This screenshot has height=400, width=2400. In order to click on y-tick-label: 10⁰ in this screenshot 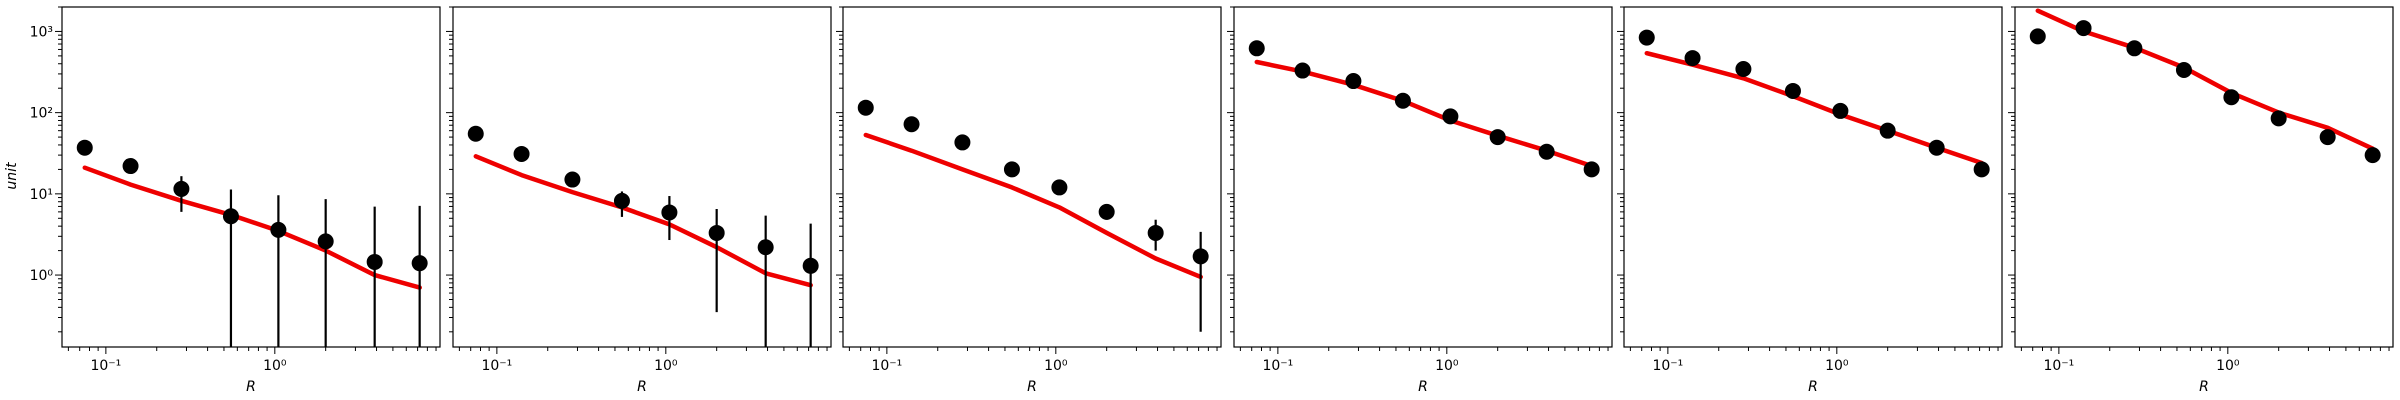, I will do `click(42, 276)`.